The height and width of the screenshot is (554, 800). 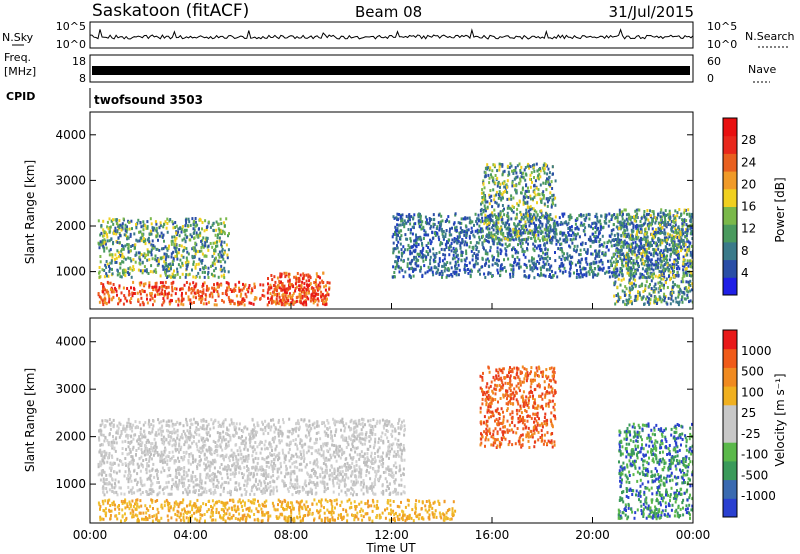 What do you see at coordinates (730, 251) in the screenshot?
I see `colorbar-segment` at bounding box center [730, 251].